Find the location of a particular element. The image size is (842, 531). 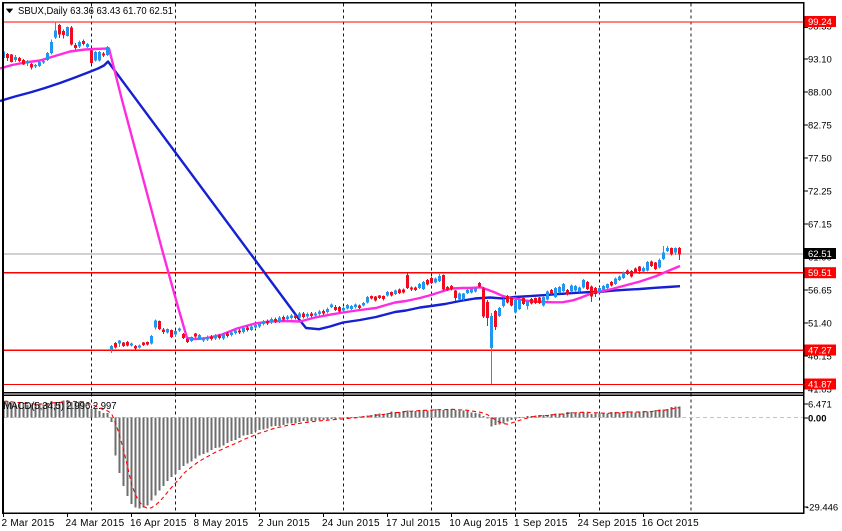

svg-text: 56.65 is located at coordinates (820, 290).